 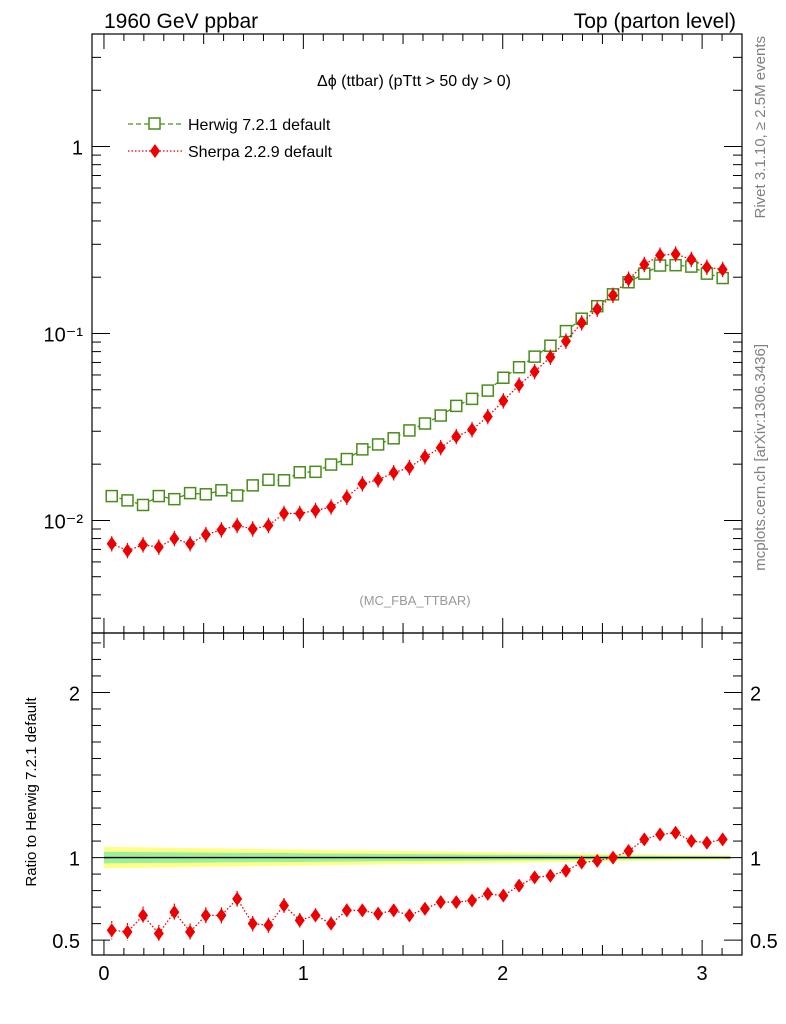 I want to click on plot-title: Δϕ (ttbar) (pTtt > 50 dy > 0), so click(x=414, y=81).